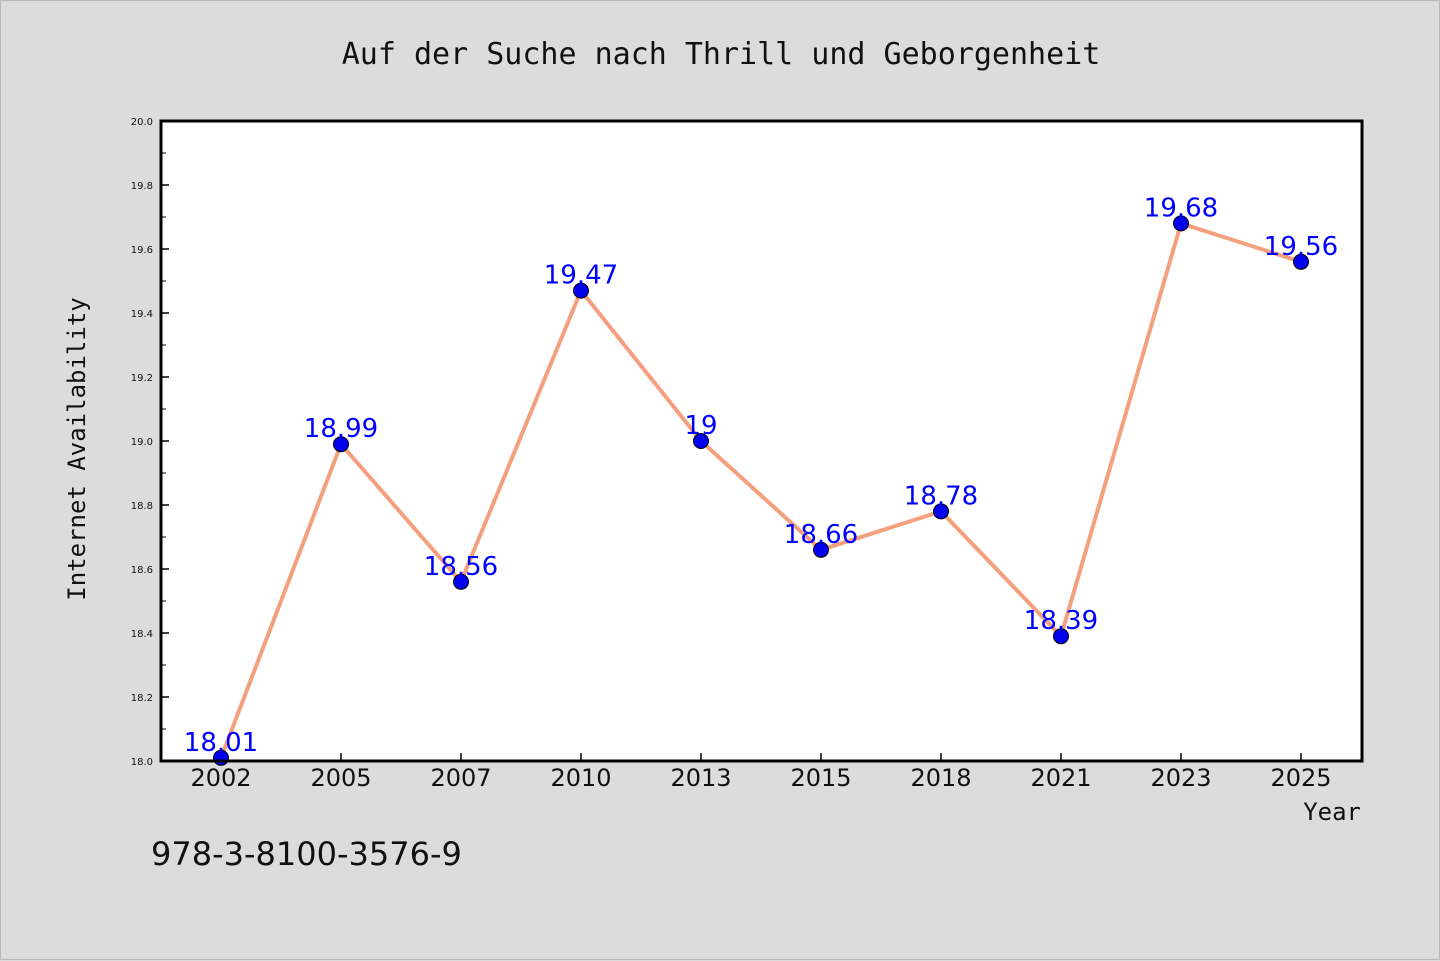 This screenshot has height=961, width=1440. I want to click on y-tick-label: 18.0, so click(142, 762).